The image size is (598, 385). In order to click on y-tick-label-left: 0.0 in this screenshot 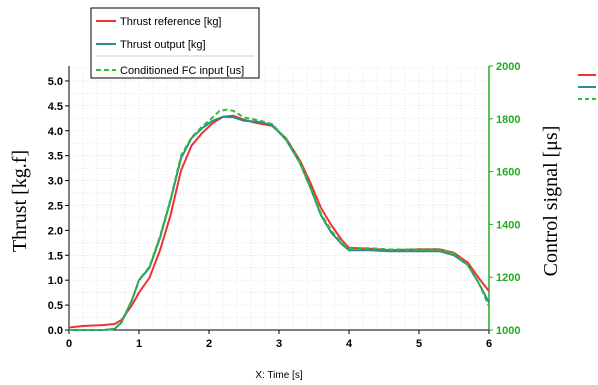, I will do `click(55, 331)`.